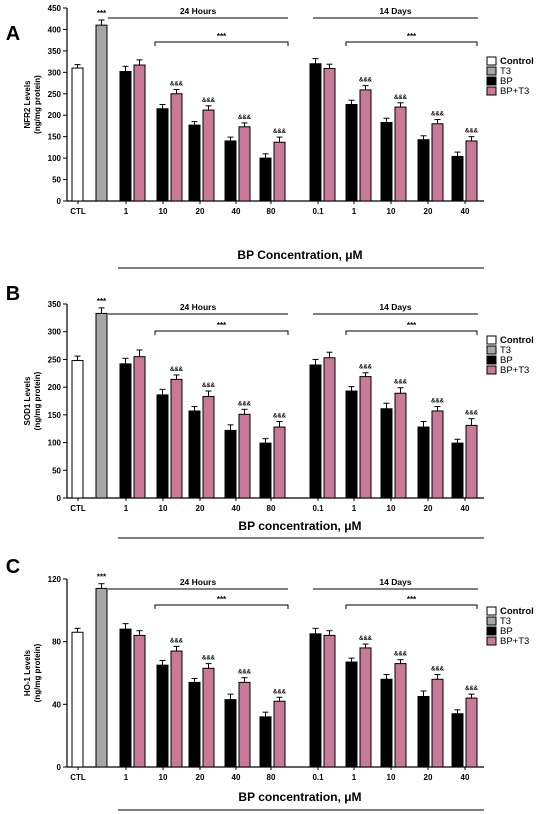 This screenshot has width=550, height=814. Describe the element at coordinates (55, 29) in the screenshot. I see `y-tick-label: 400` at that location.